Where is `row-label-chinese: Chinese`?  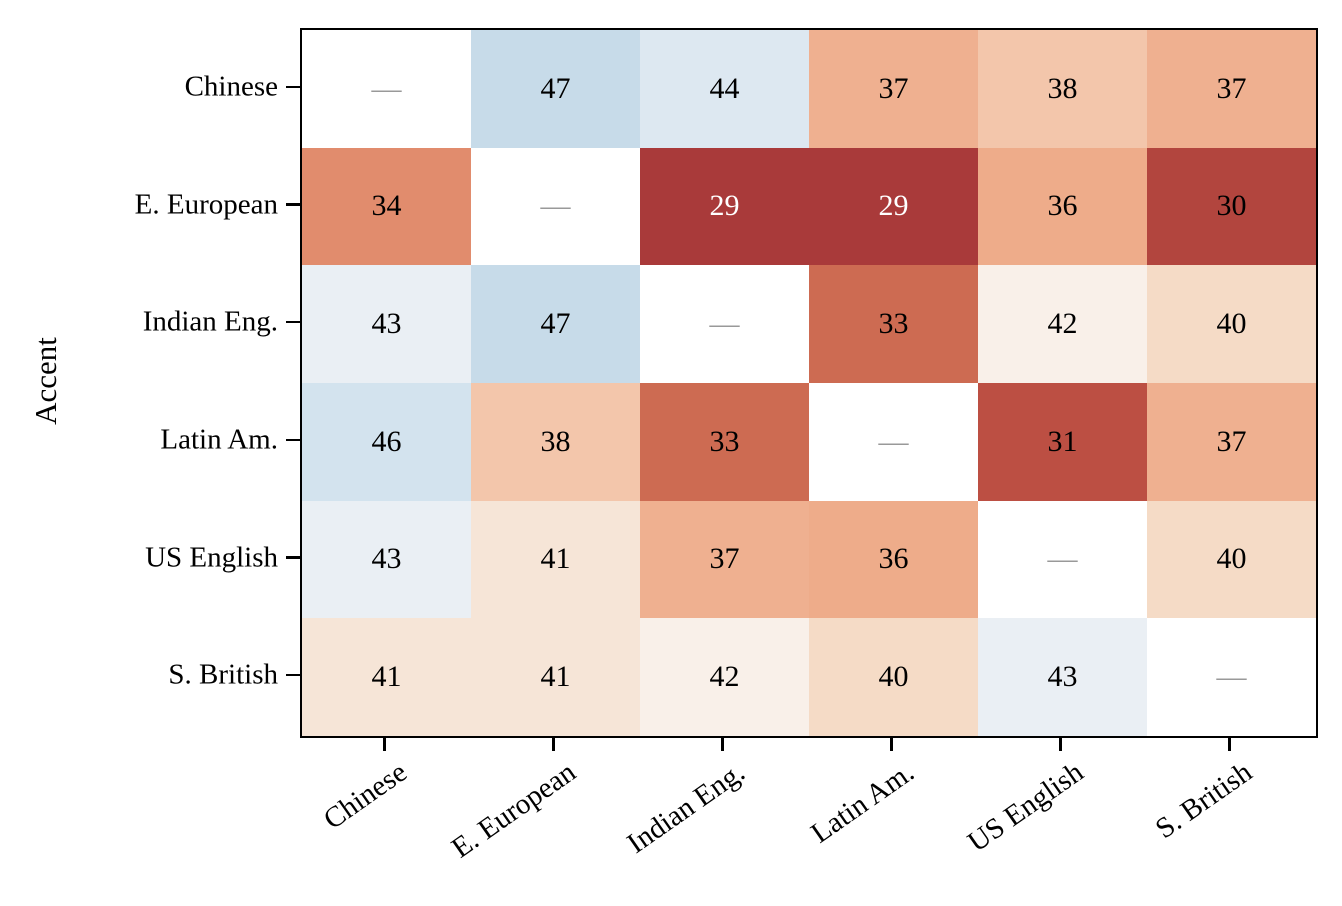 row-label-chinese: Chinese is located at coordinates (231, 86).